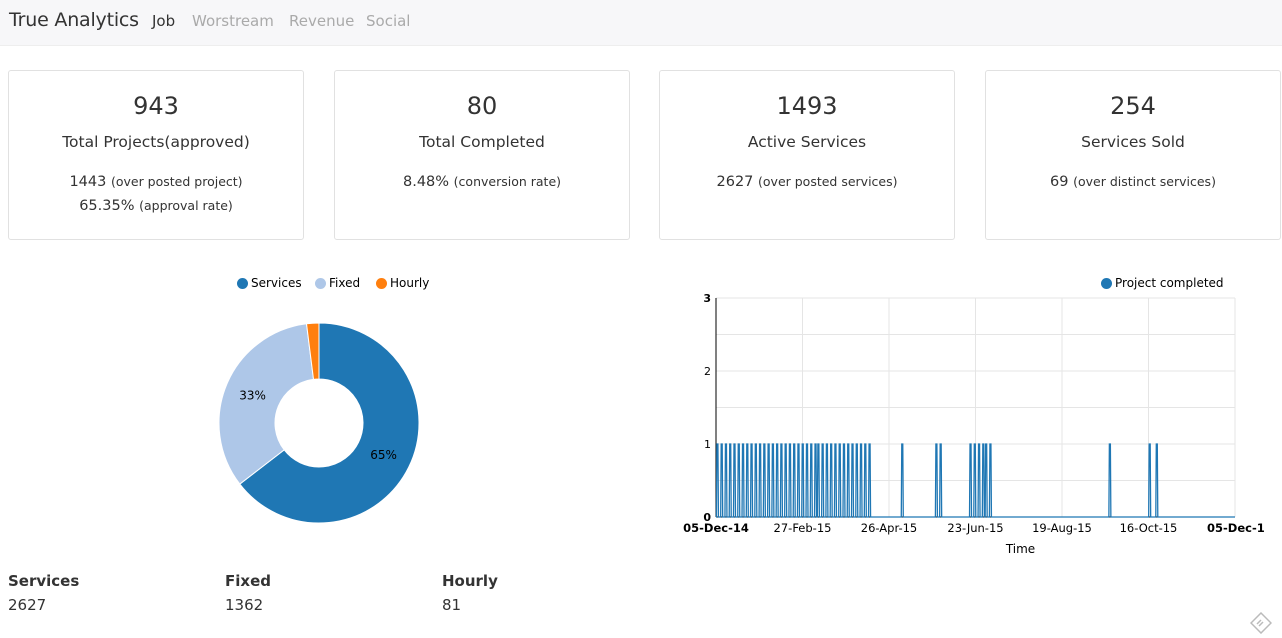 The width and height of the screenshot is (1282, 638). Describe the element at coordinates (1236, 528) in the screenshot. I see `x-tick-label: 05-Dec-1` at that location.